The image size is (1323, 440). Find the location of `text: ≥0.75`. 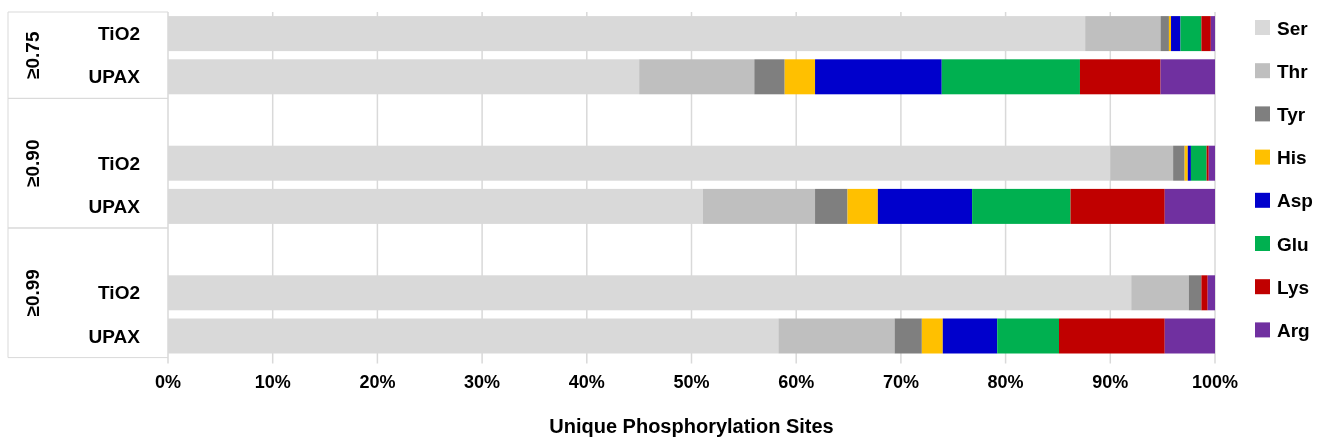

text: ≥0.75 is located at coordinates (32, 55).